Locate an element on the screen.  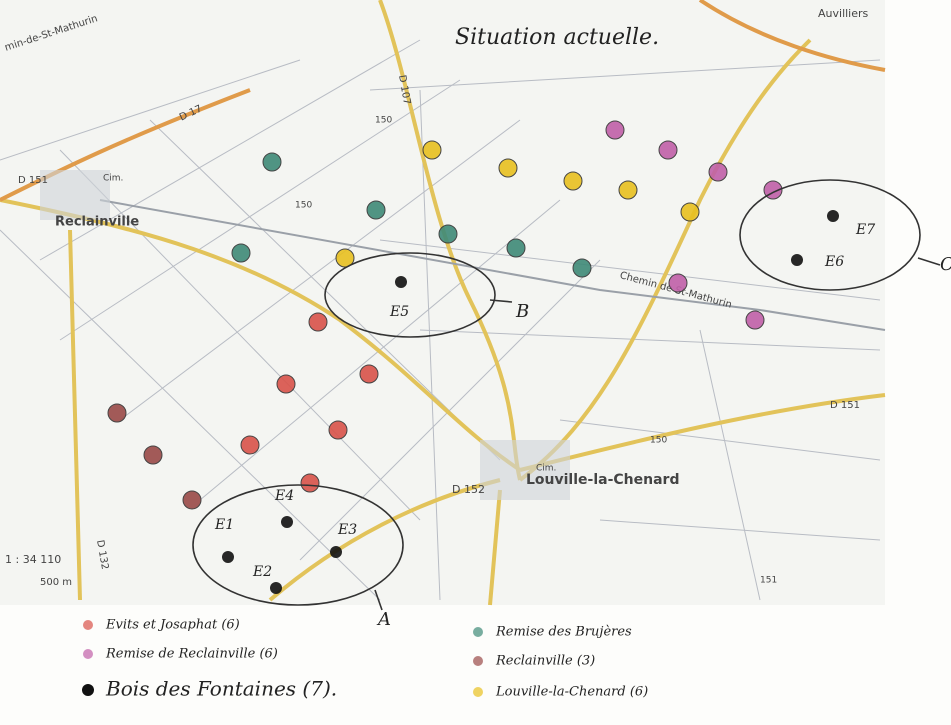
zone-label: C is located at coordinates (945, 264).